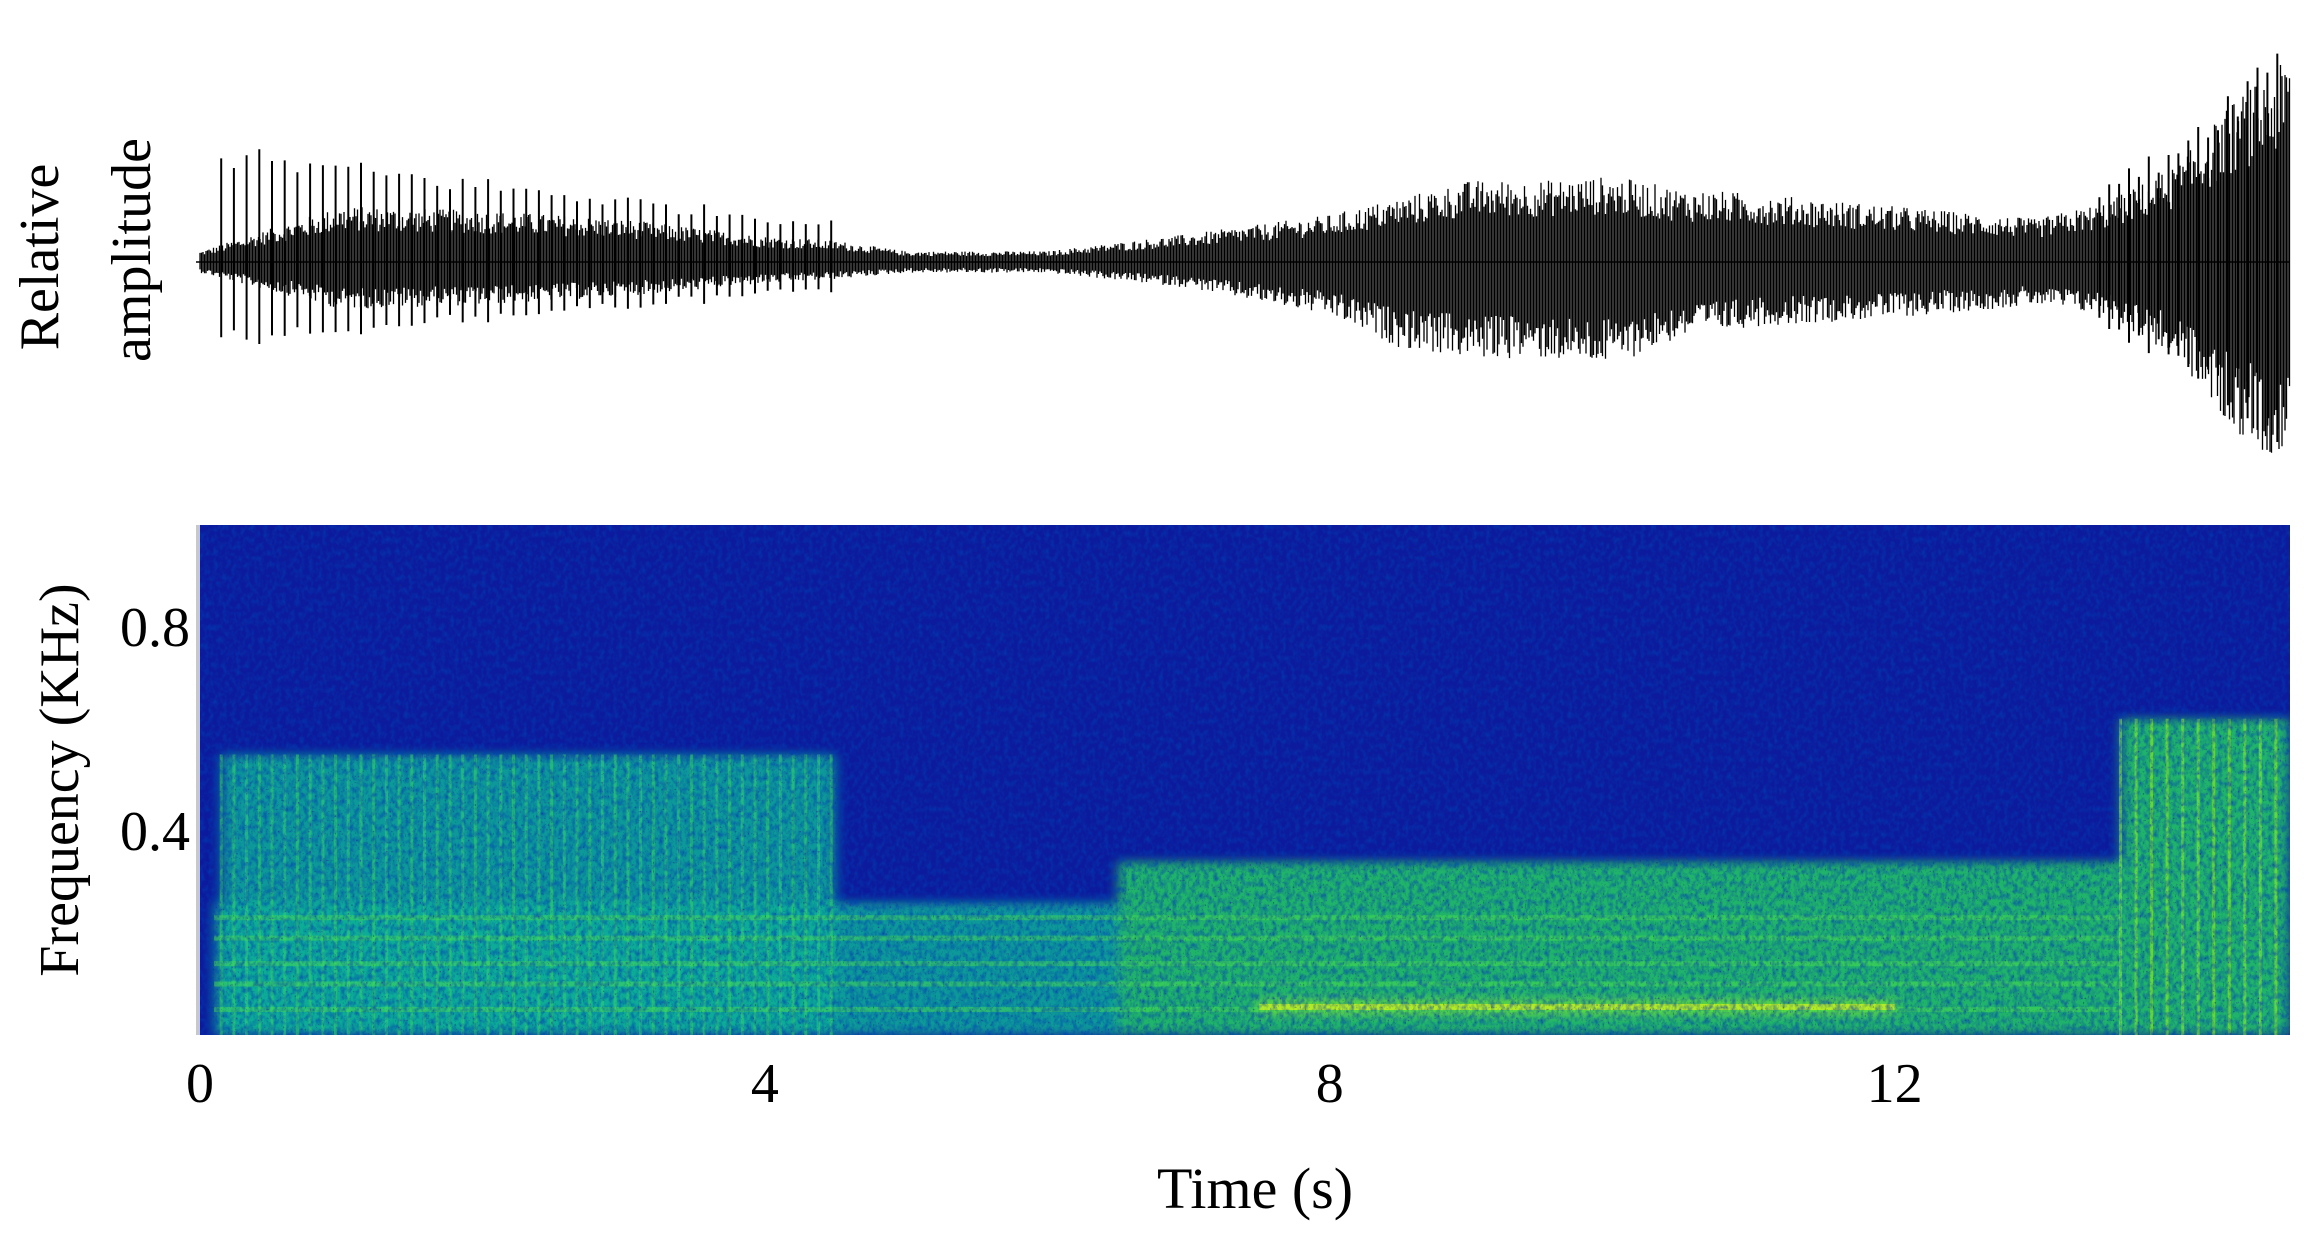 The width and height of the screenshot is (2310, 1250). What do you see at coordinates (86, 250) in the screenshot?
I see `waveform-ylabel: Relative amplitude` at bounding box center [86, 250].